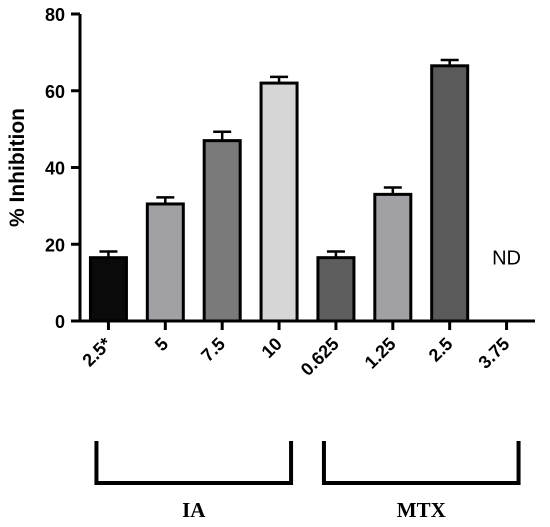  Describe the element at coordinates (380, 353) in the screenshot. I see `x-tick-label: 1.25` at that location.